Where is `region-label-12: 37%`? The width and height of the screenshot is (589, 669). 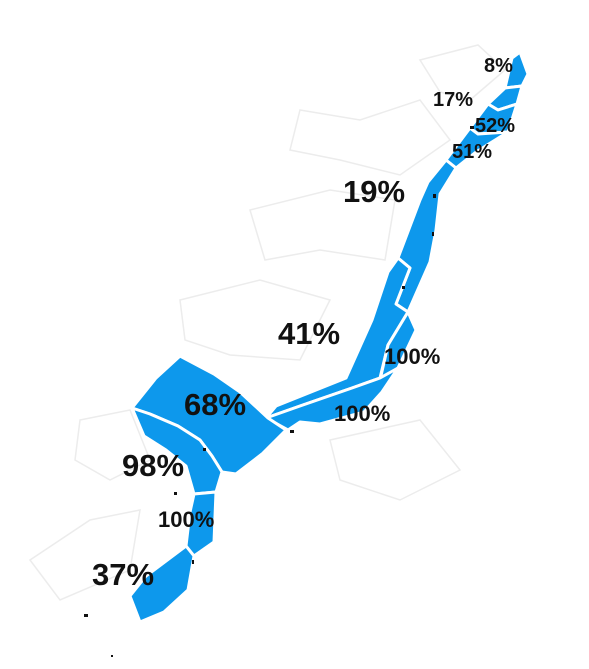 region-label-12: 37% is located at coordinates (123, 574).